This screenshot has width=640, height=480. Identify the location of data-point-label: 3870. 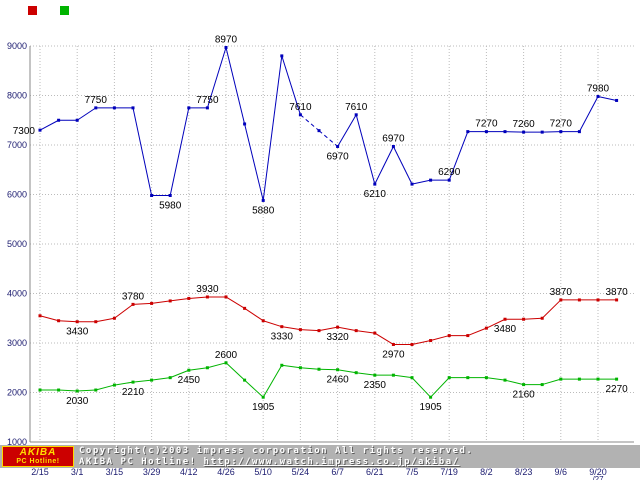
(561, 292).